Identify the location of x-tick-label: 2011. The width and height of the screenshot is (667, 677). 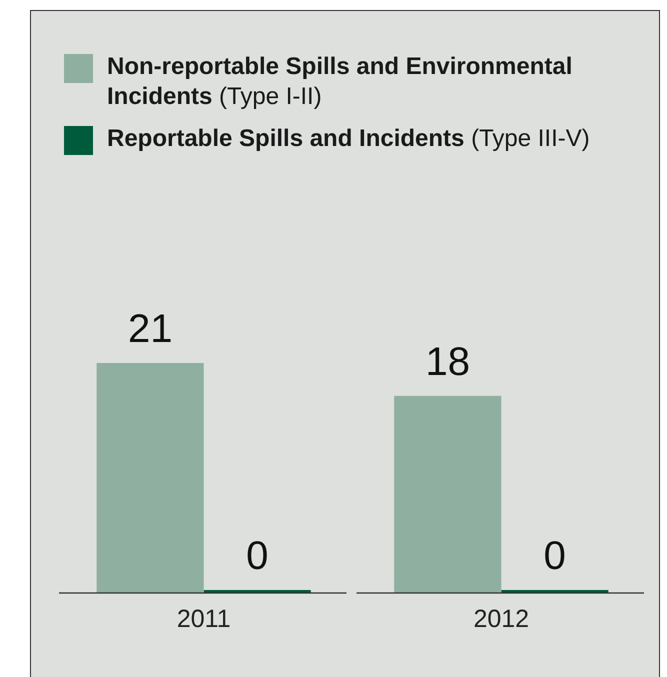
(203, 618).